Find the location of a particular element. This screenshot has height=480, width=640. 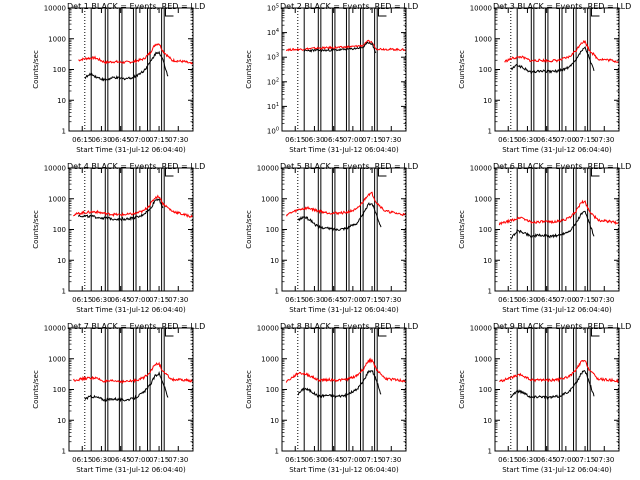

panel-title: Det 2 BLACK = Events, RED = LLD is located at coordinates (349, 6).